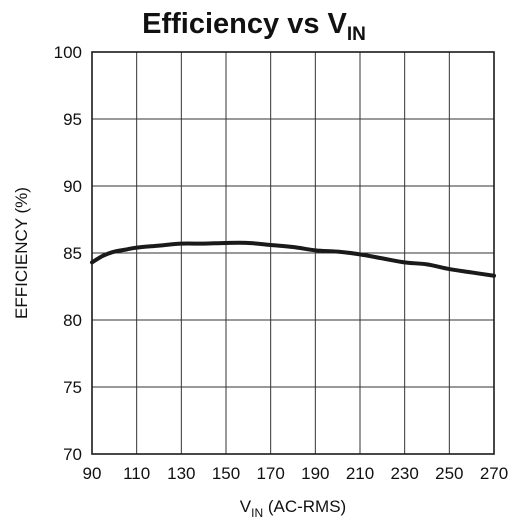 The height and width of the screenshot is (528, 520). Describe the element at coordinates (92, 473) in the screenshot. I see `x-tick-label-90: 90` at that location.